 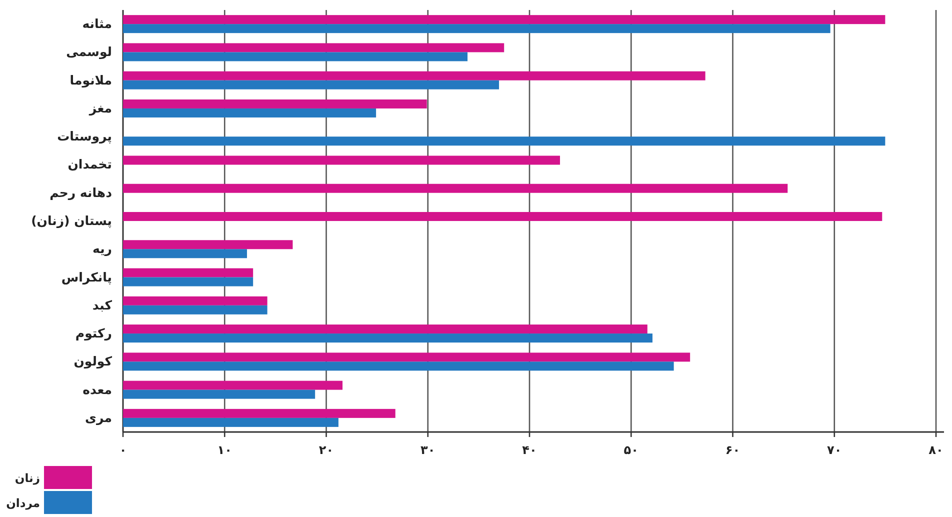 What do you see at coordinates (86, 277) in the screenshot?
I see `y-tick-label: پانکراس` at bounding box center [86, 277].